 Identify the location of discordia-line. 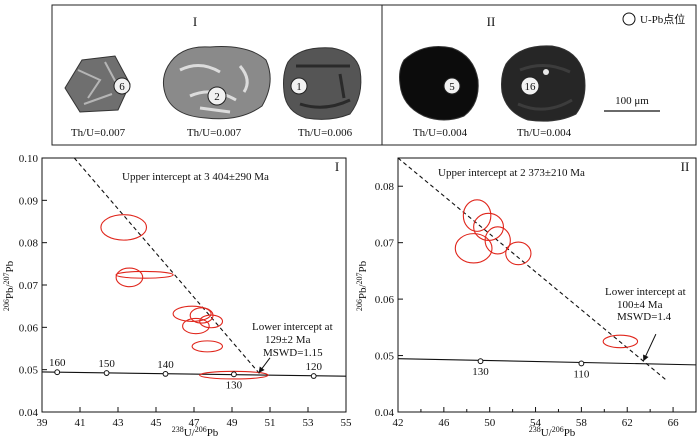
(167, 266).